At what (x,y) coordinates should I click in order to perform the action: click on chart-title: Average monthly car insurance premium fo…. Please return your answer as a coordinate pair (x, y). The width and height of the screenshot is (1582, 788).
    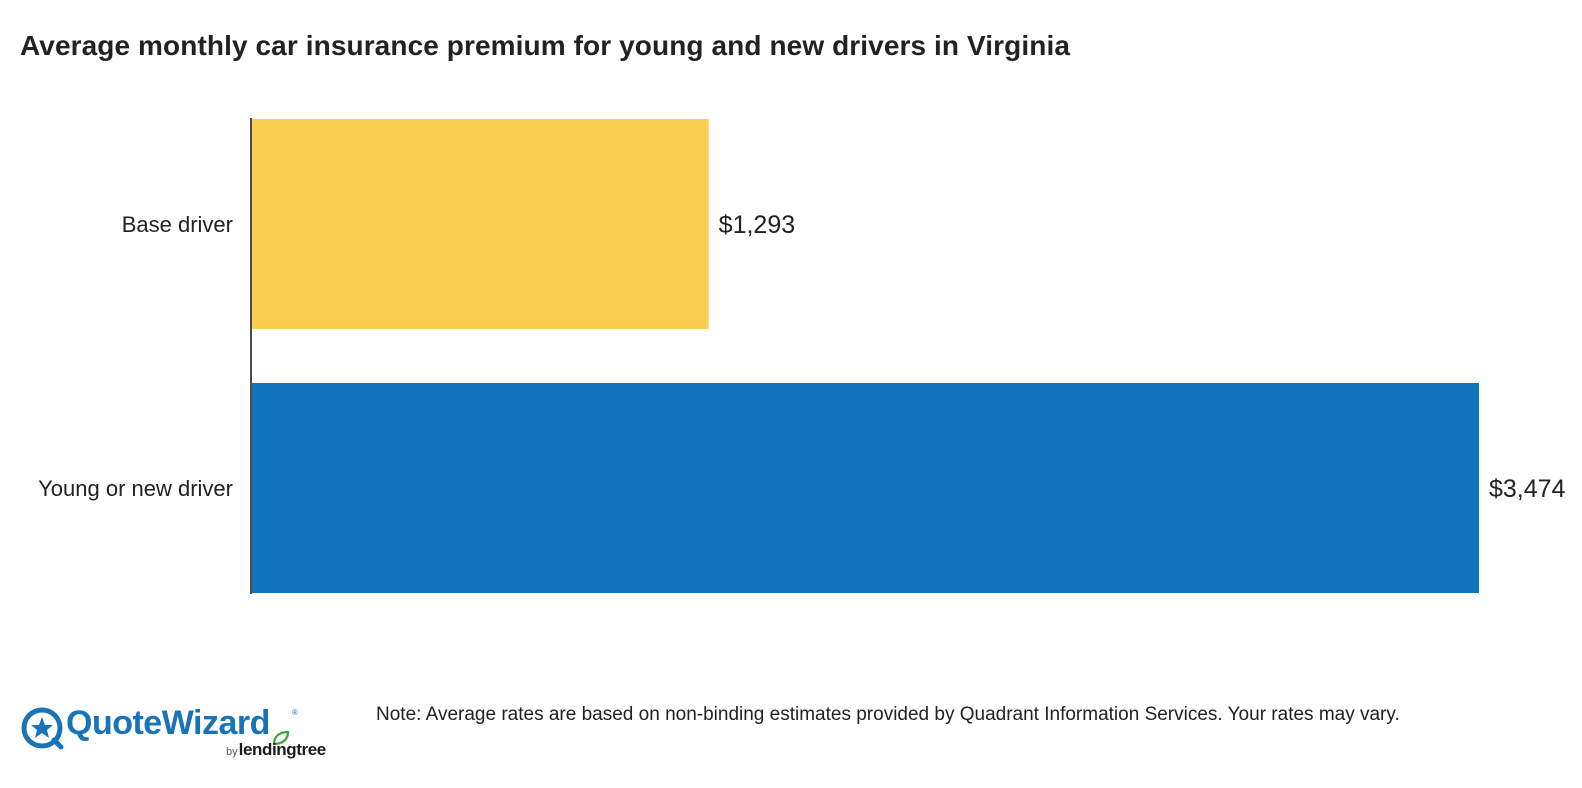
    Looking at the image, I should click on (545, 45).